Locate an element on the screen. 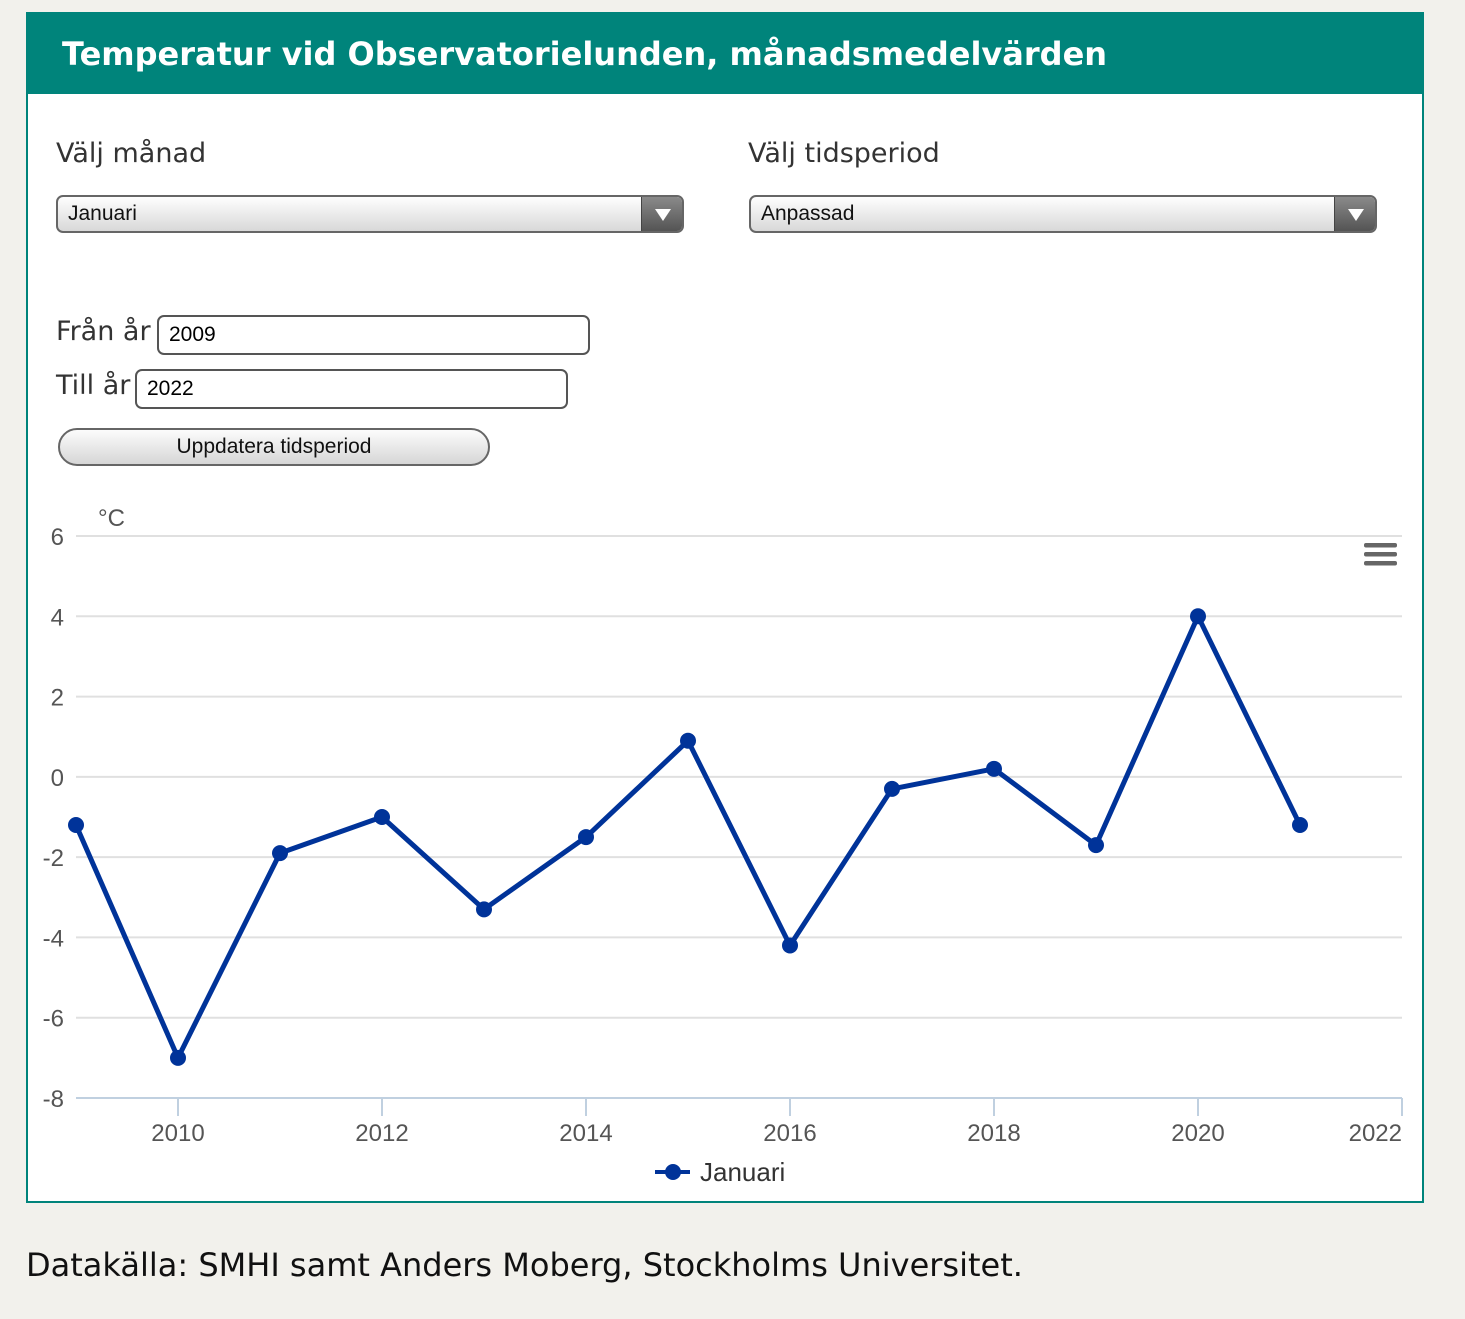 The image size is (1465, 1319). month-select-label: Välj månad is located at coordinates (131, 153).